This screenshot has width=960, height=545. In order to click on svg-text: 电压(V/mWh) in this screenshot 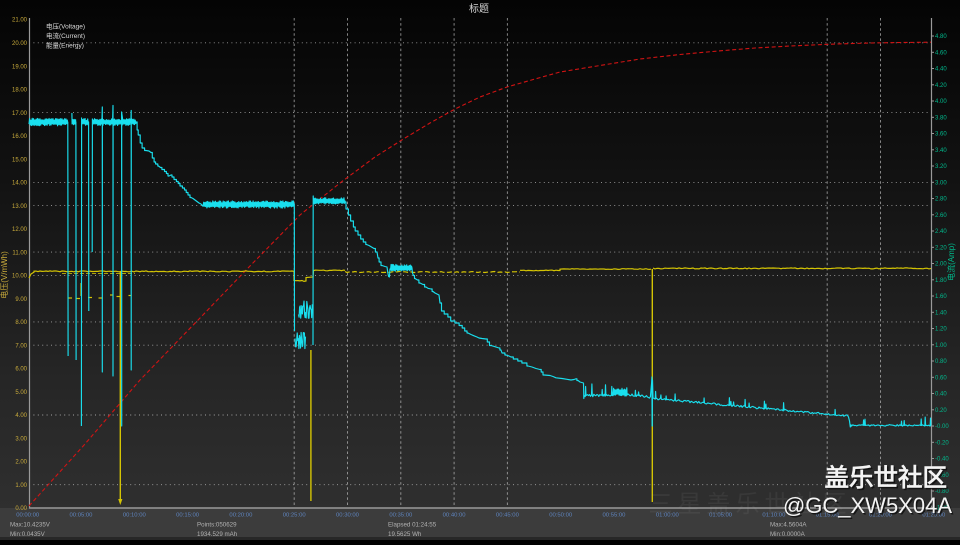, I will do `click(4, 275)`.